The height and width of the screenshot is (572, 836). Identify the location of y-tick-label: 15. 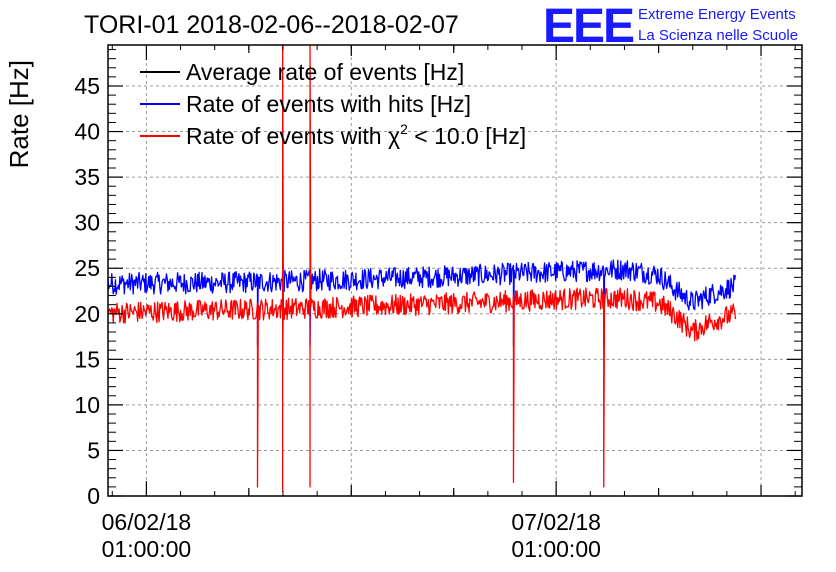
(87, 359).